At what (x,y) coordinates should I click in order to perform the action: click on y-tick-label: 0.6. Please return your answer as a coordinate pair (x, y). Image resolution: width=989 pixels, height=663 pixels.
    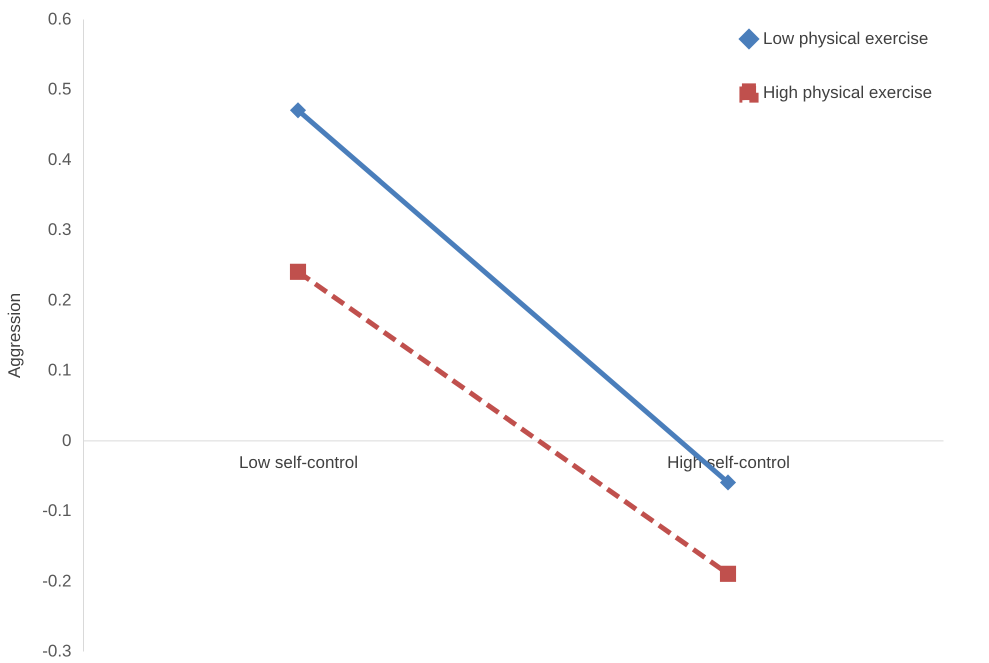
    Looking at the image, I should click on (60, 19).